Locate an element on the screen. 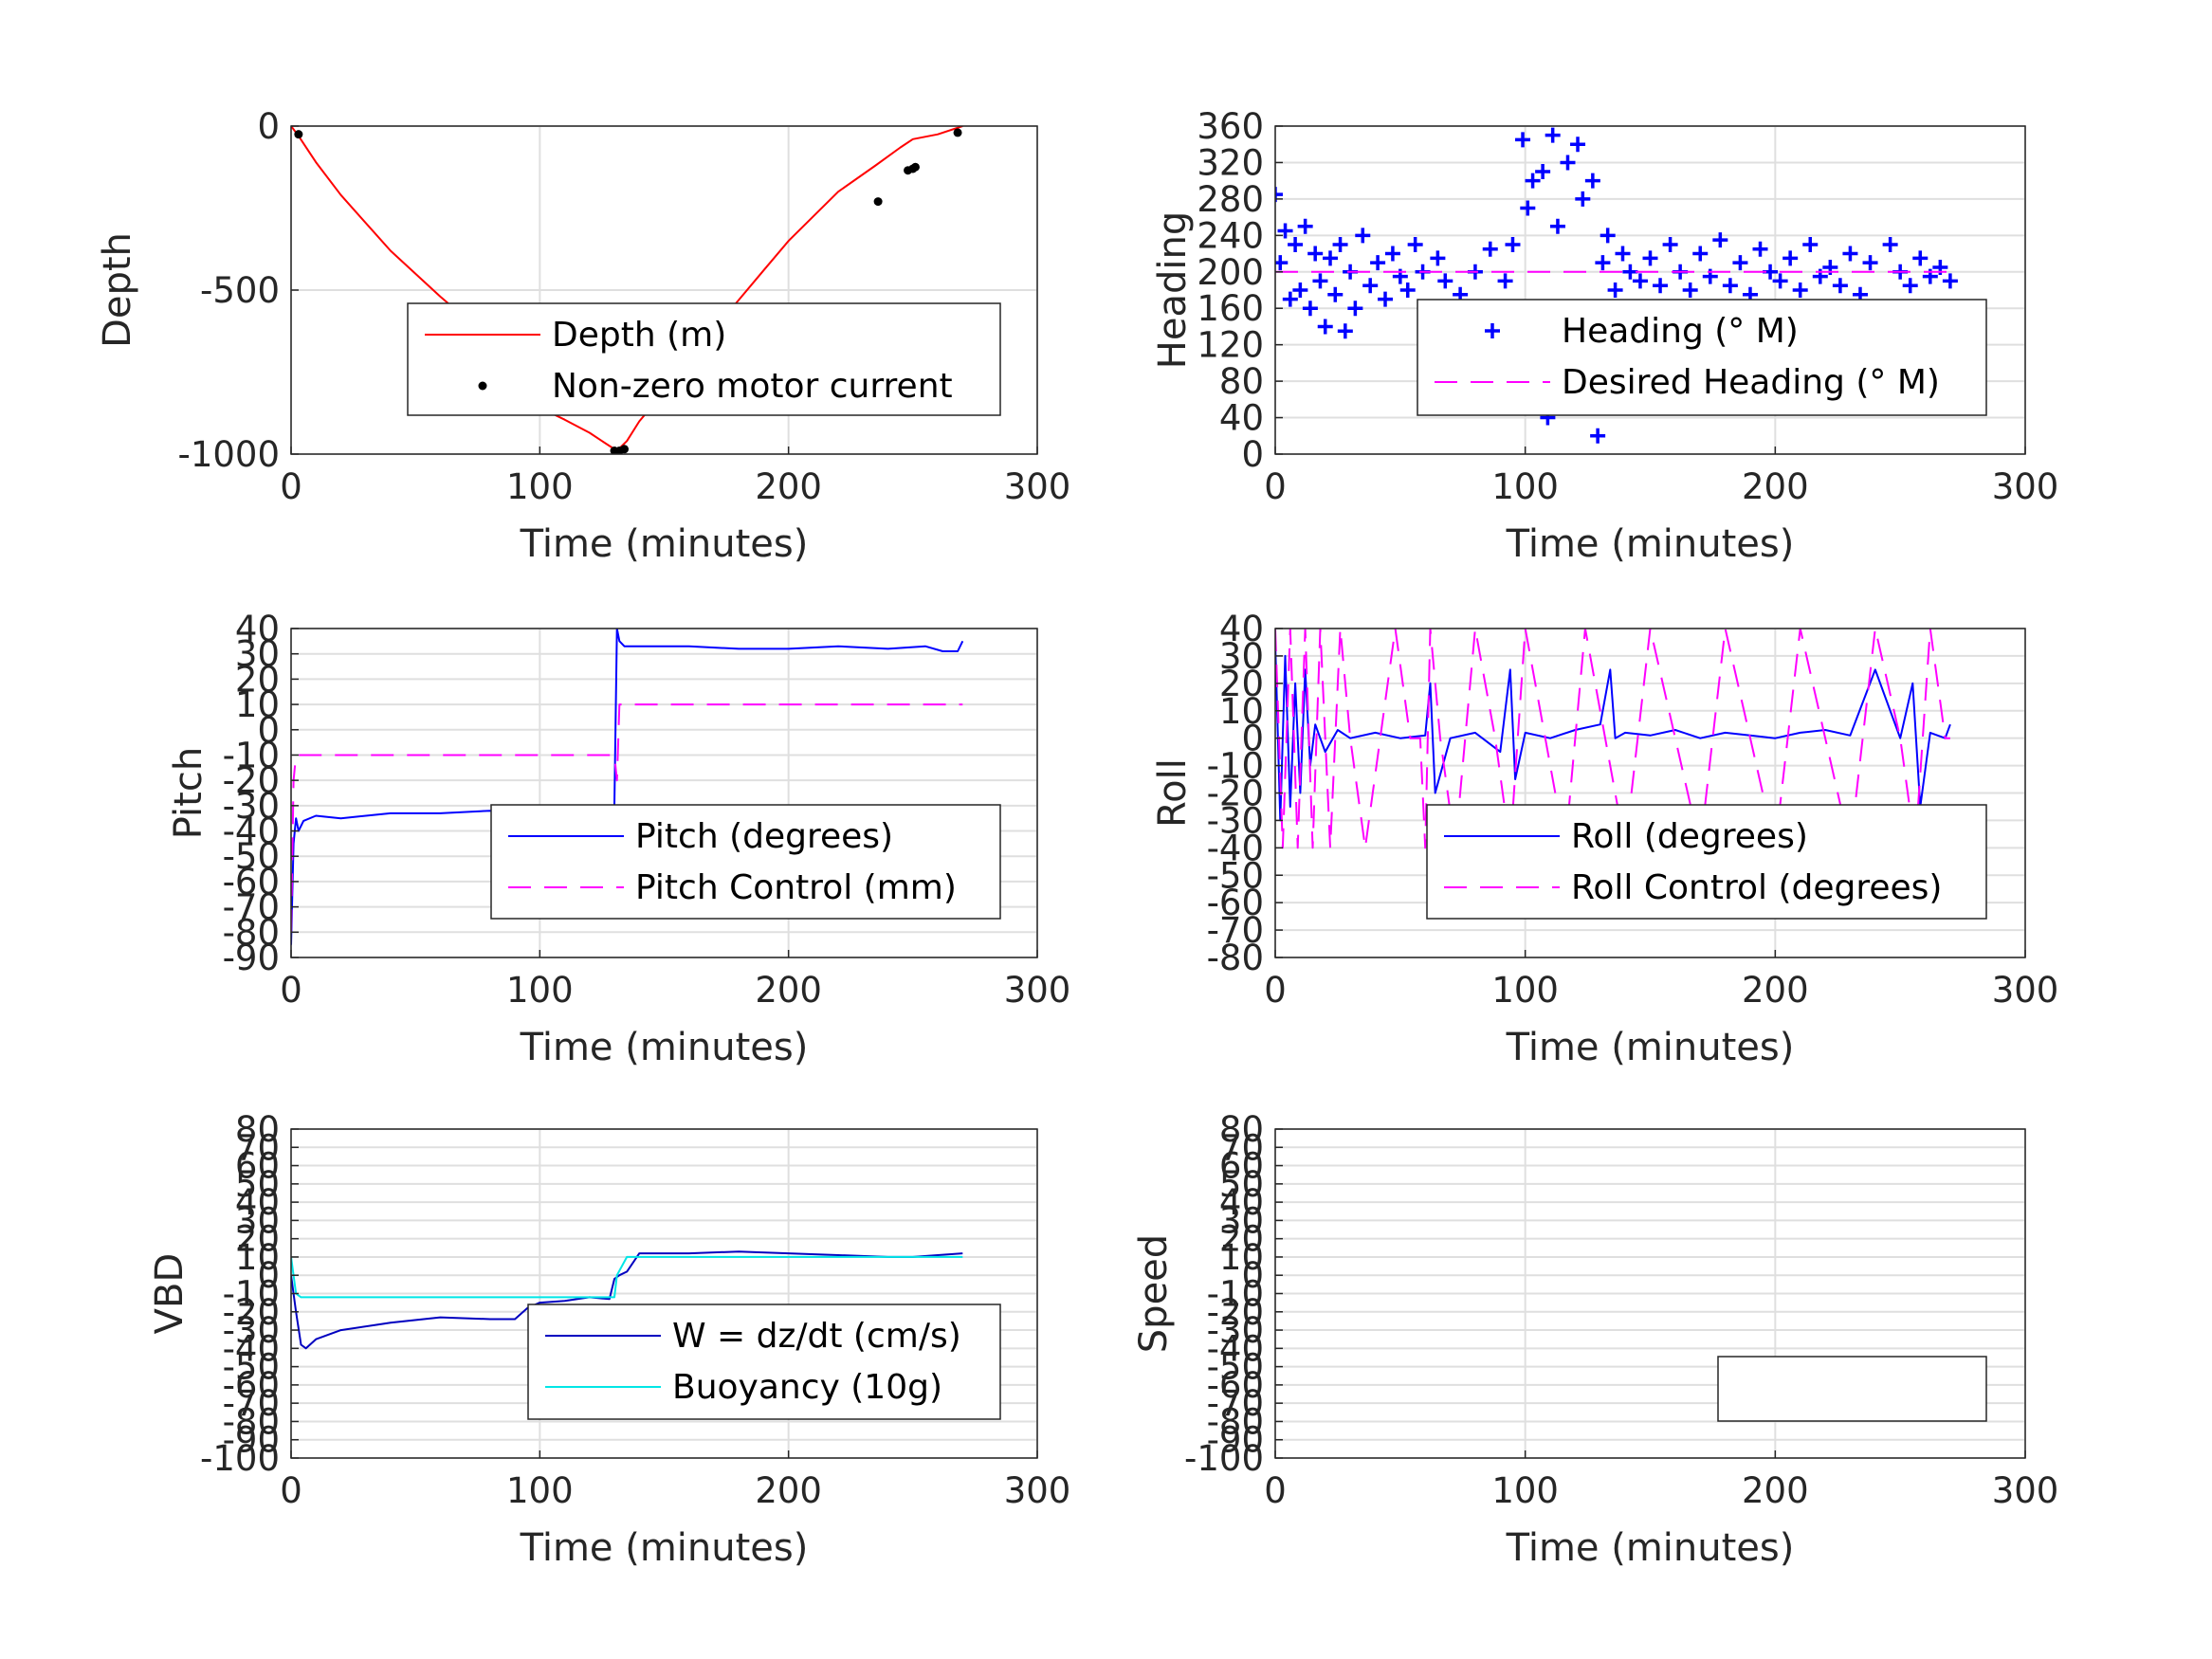  vbd-ytick-label-4: -60 is located at coordinates (251, 1385).